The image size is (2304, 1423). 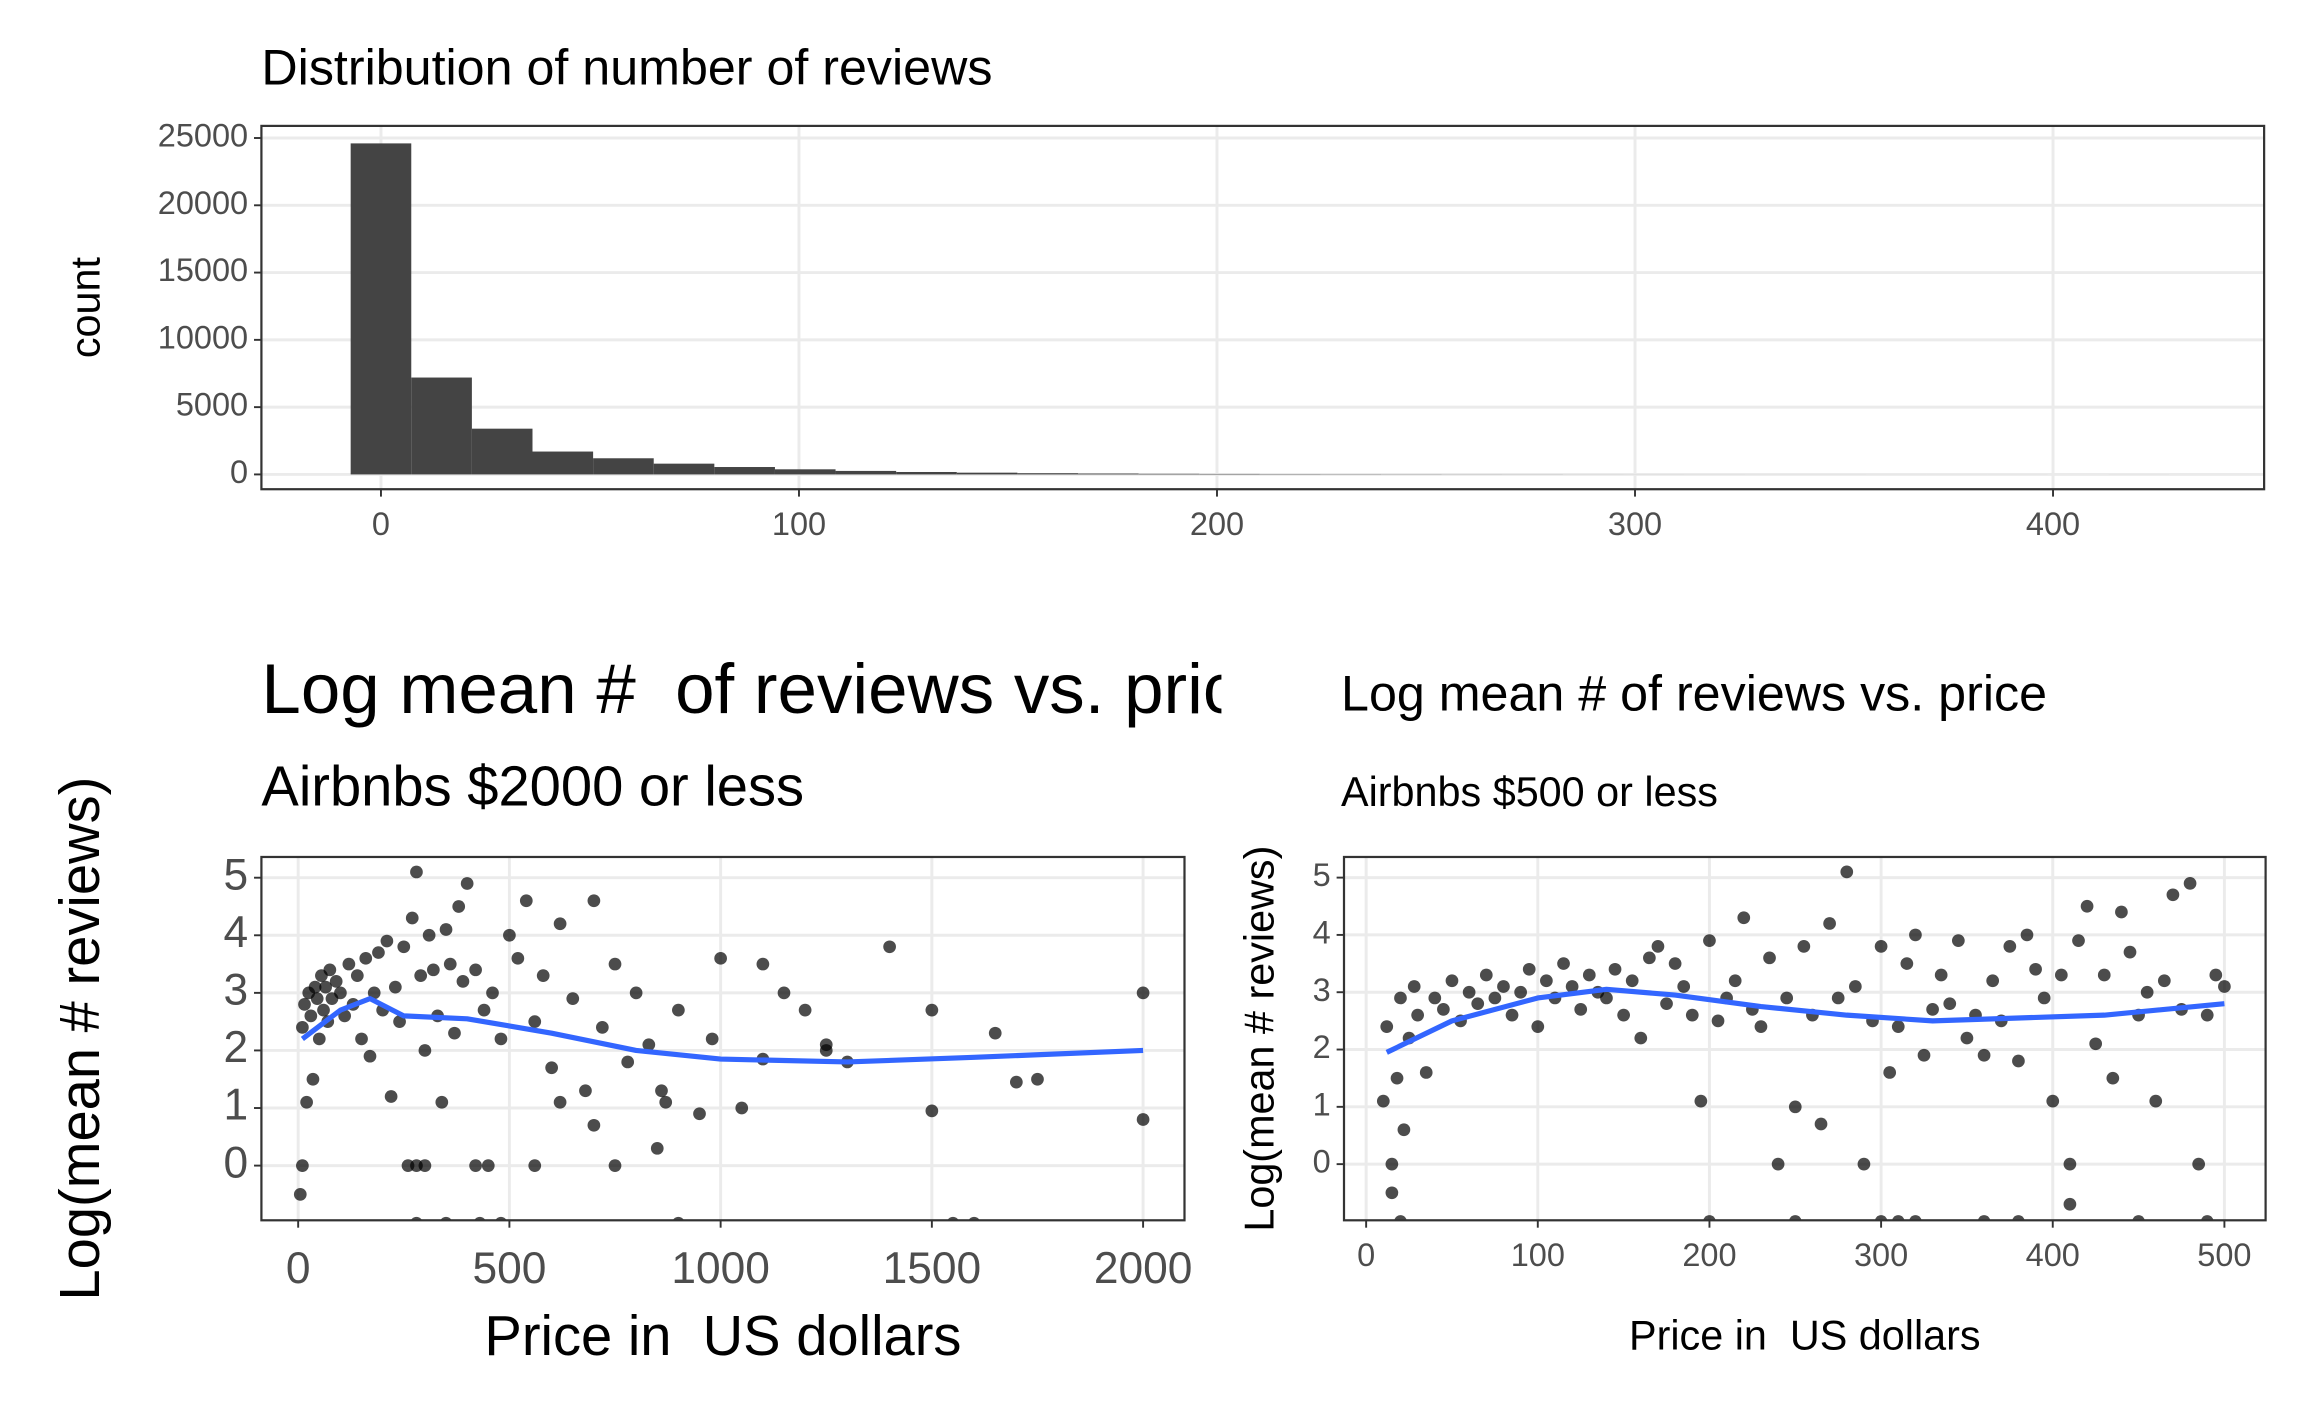 What do you see at coordinates (235, 1047) in the screenshot?
I see `y-tick-label: 2` at bounding box center [235, 1047].